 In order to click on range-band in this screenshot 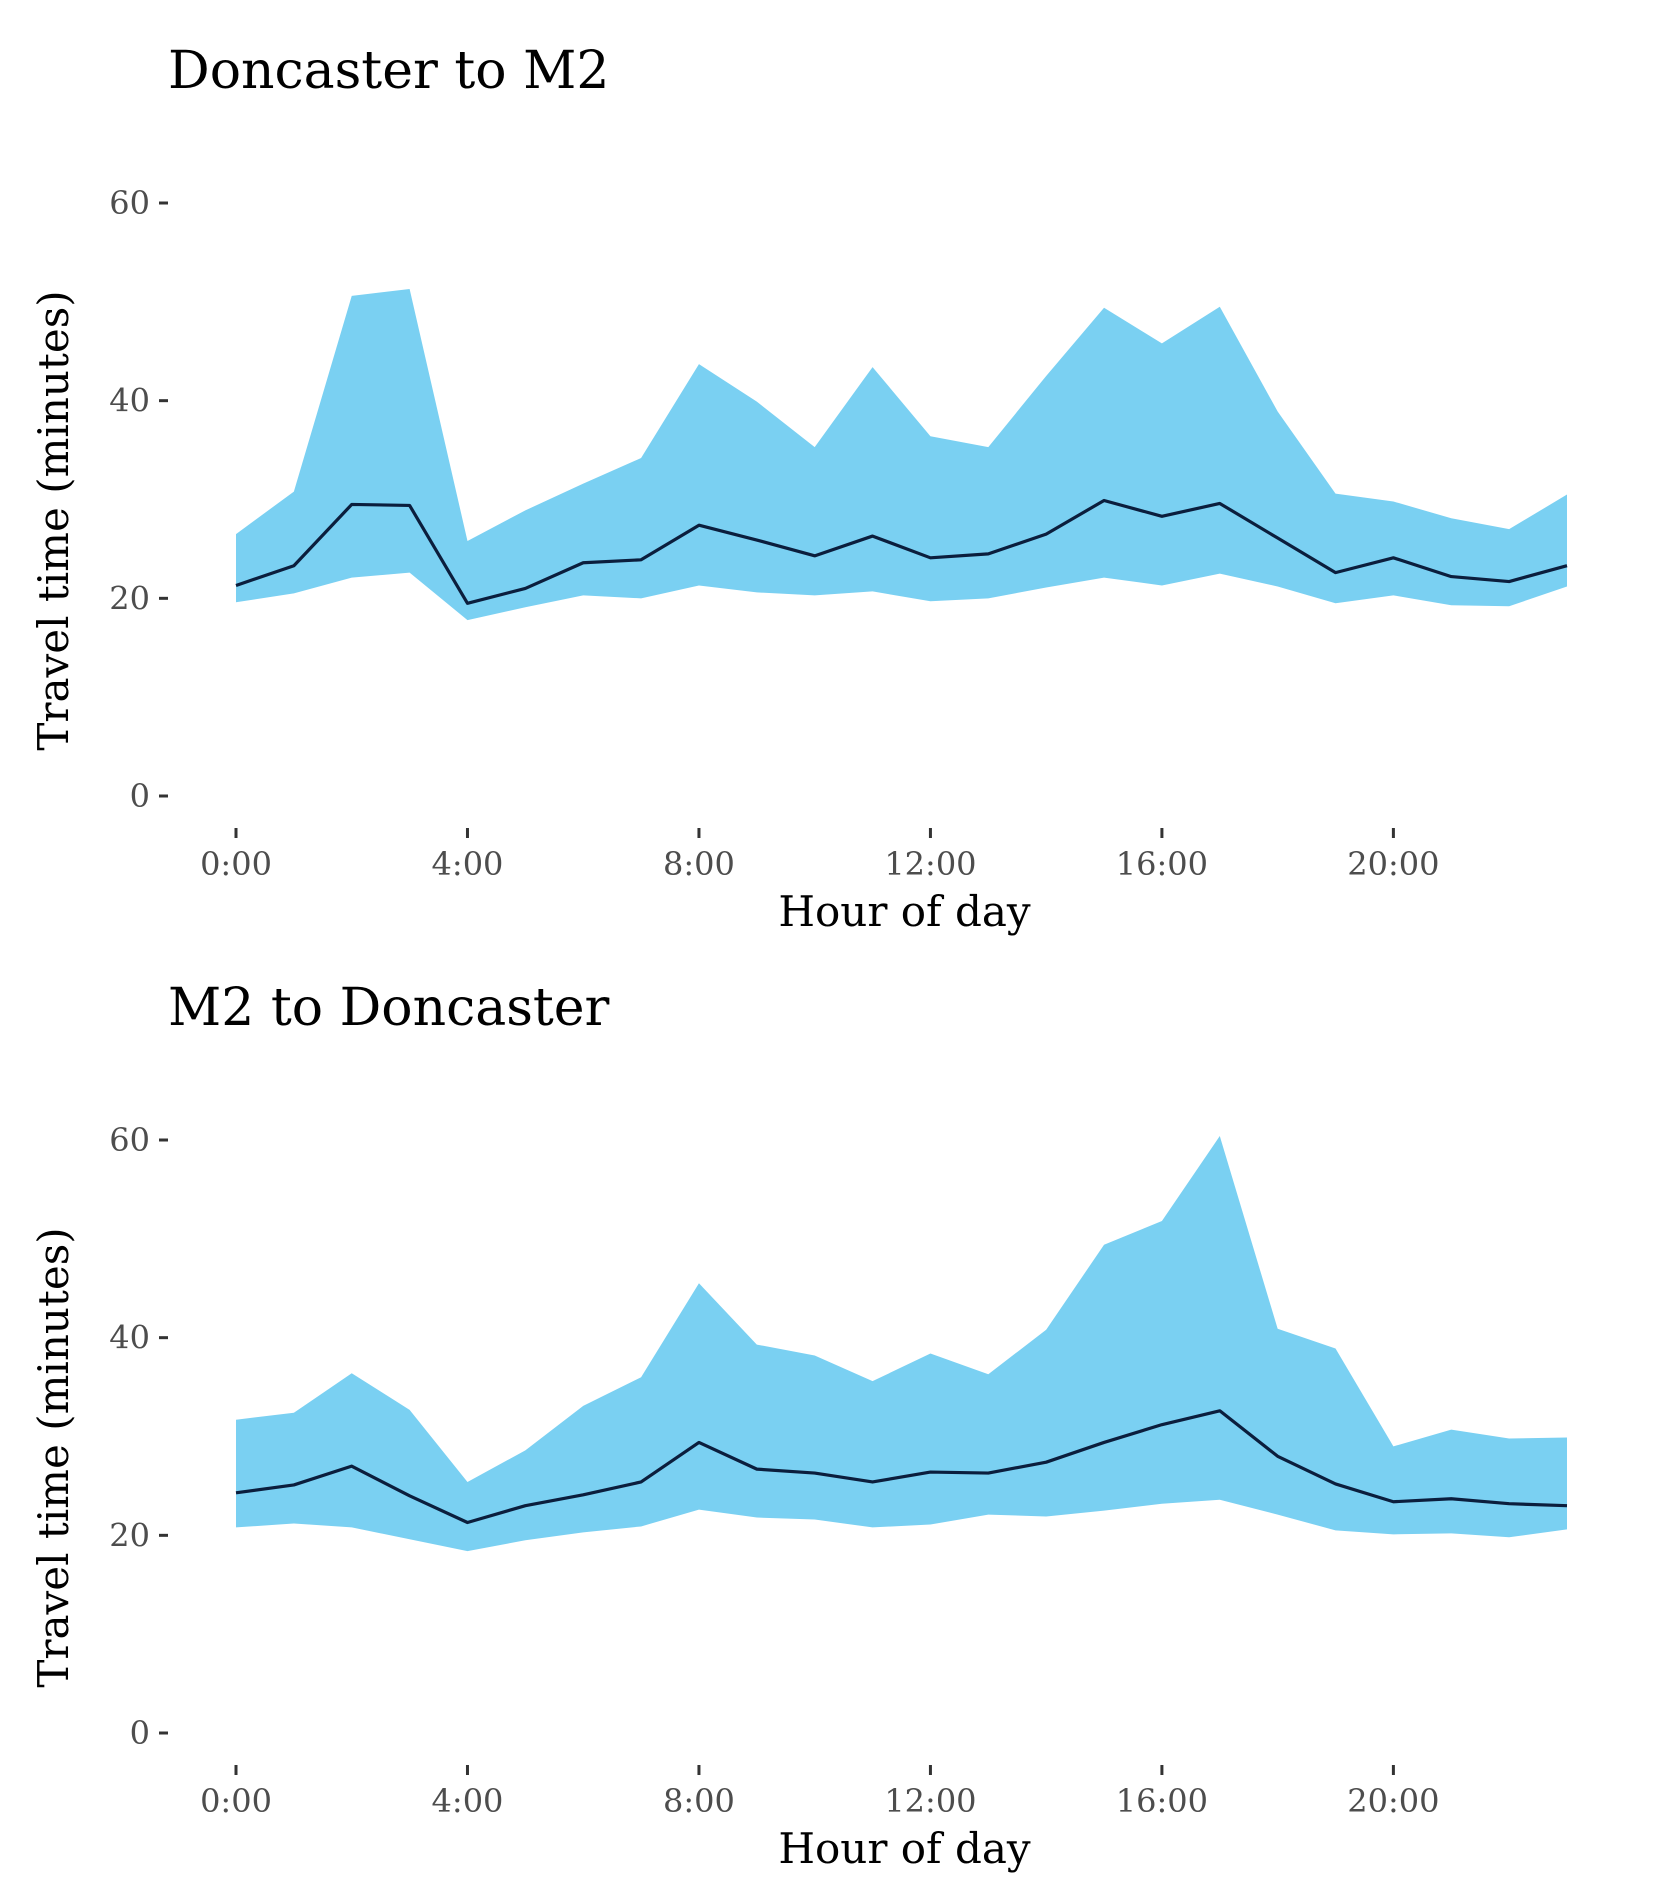, I will do `click(901, 454)`.